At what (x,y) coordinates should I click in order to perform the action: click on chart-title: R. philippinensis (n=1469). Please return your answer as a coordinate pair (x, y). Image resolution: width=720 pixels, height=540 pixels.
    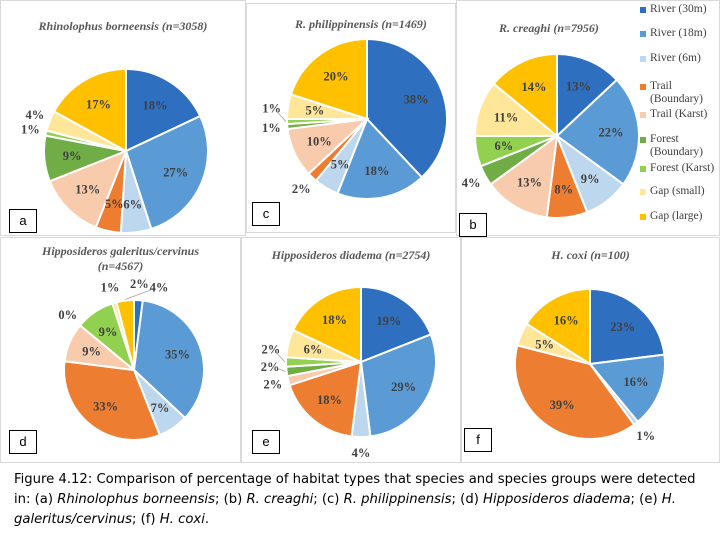
    Looking at the image, I should click on (361, 24).